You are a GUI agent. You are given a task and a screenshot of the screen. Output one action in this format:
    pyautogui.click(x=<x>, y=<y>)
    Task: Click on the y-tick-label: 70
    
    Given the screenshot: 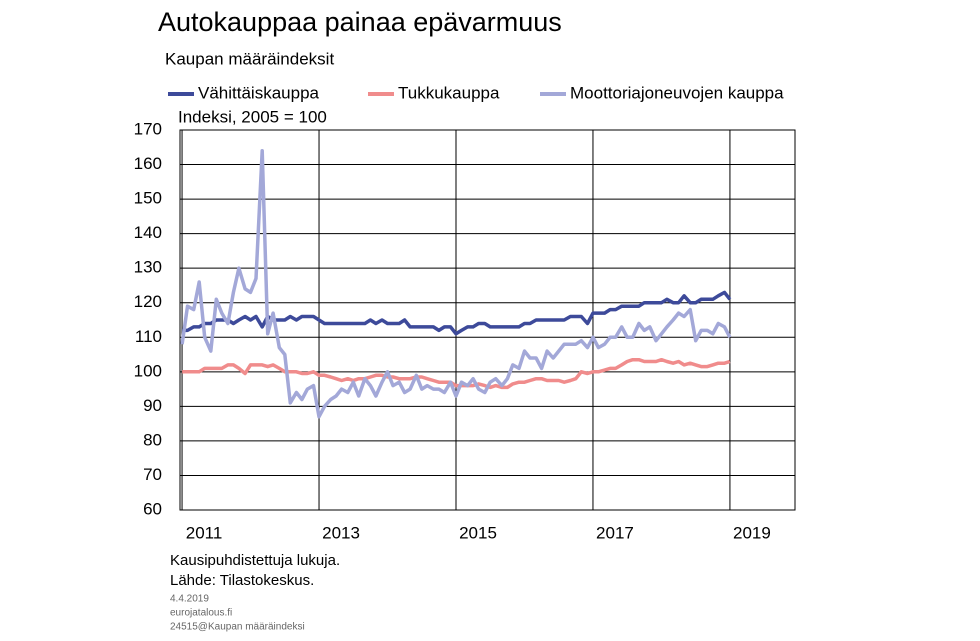 What is the action you would take?
    pyautogui.click(x=152, y=474)
    